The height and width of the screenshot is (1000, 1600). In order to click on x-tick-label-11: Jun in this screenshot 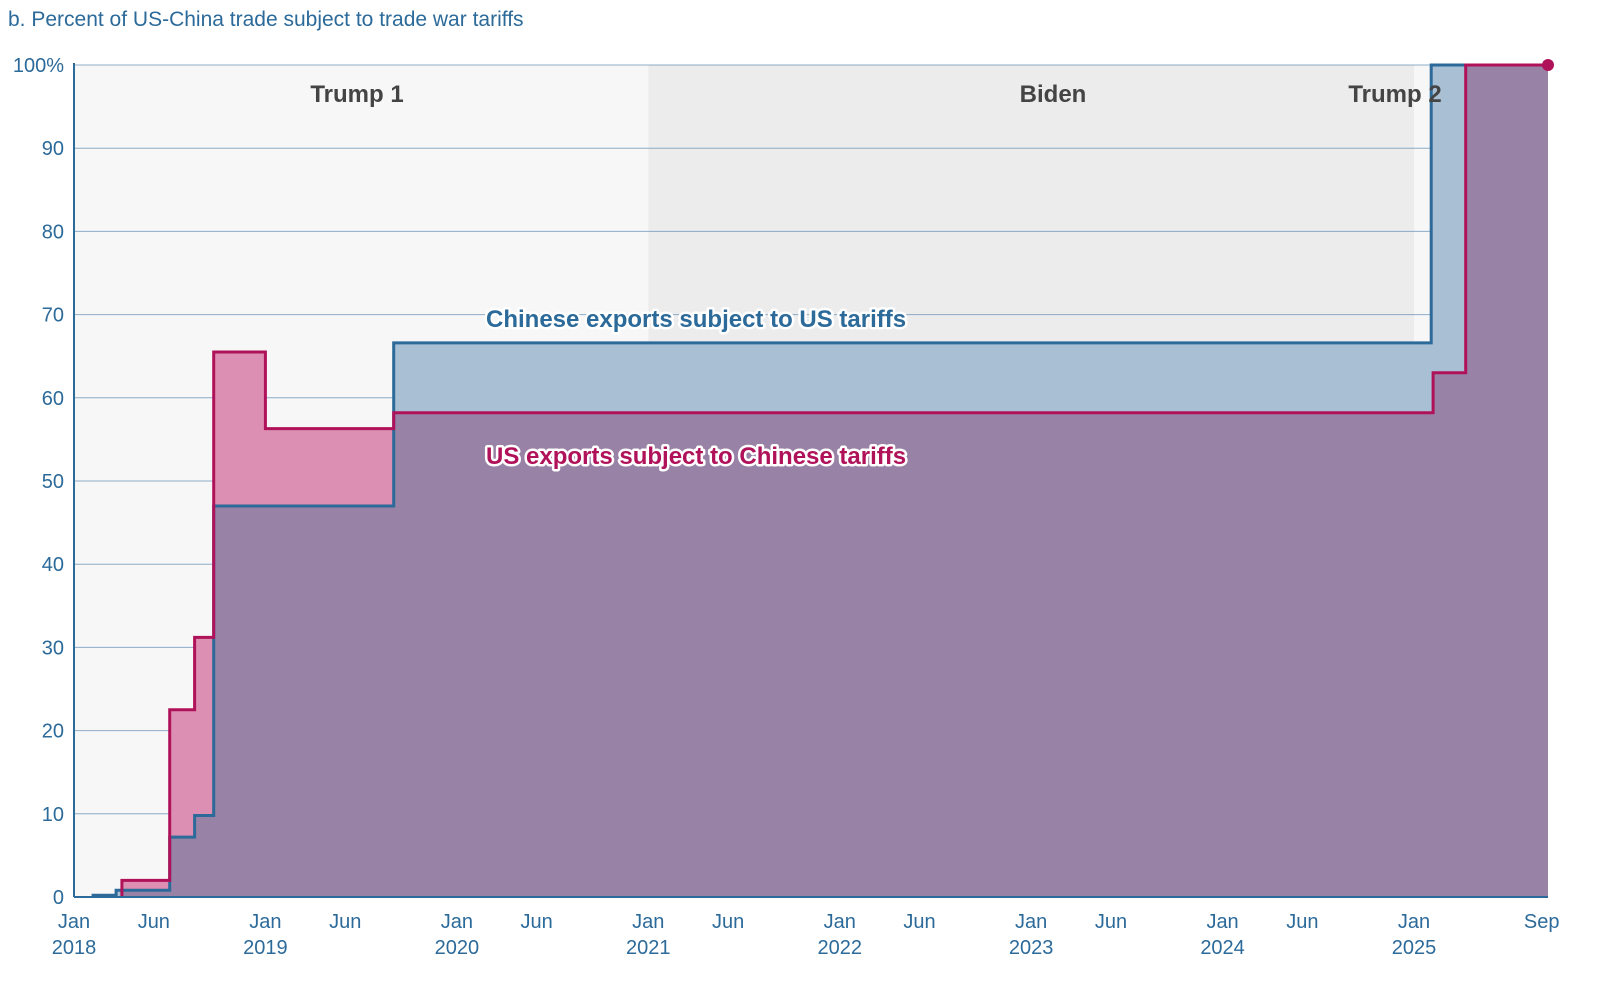, I will do `click(1111, 922)`.